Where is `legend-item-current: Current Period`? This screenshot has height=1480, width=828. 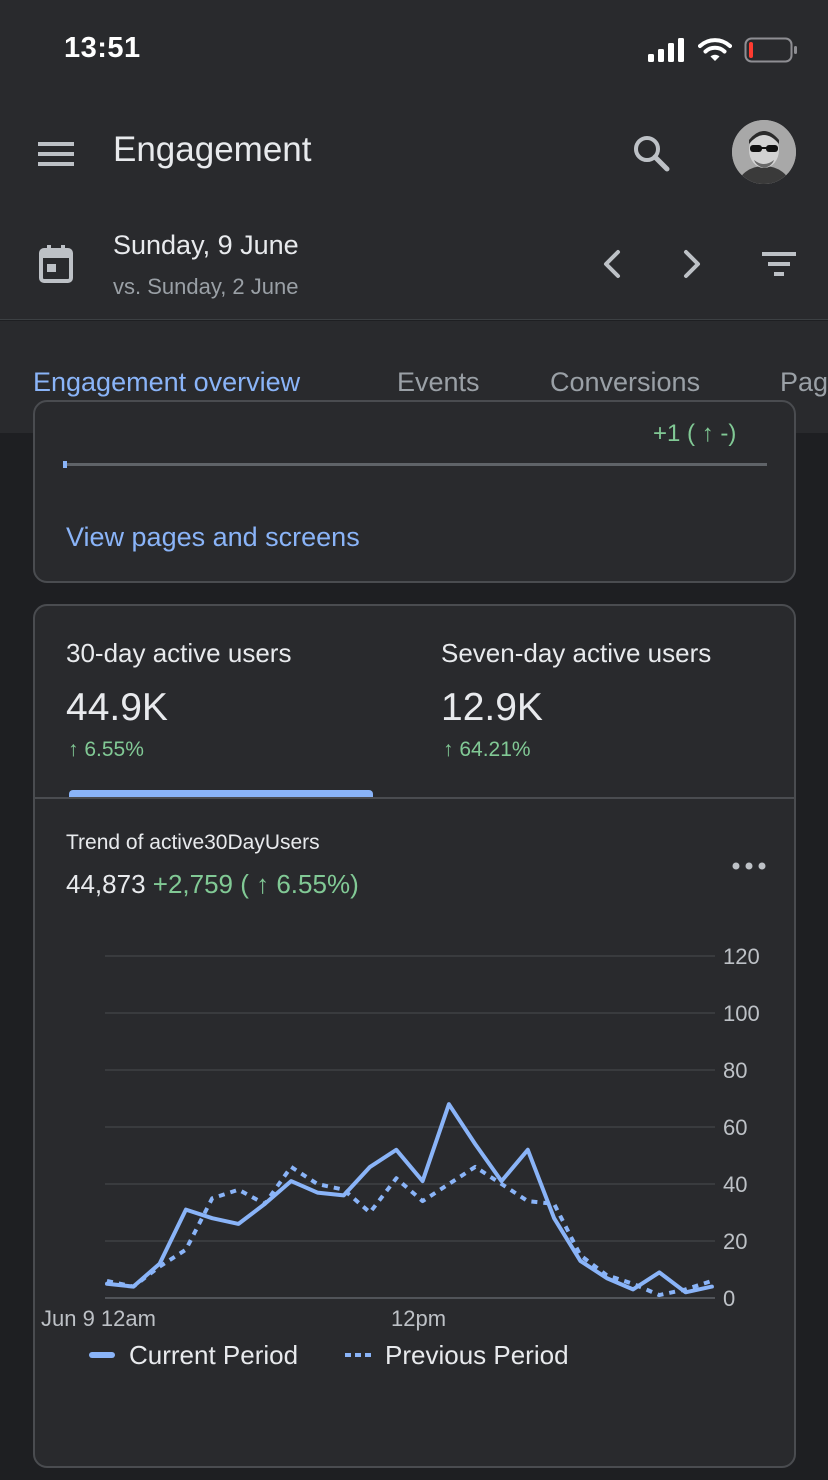
legend-item-current: Current Period is located at coordinates (193, 1355).